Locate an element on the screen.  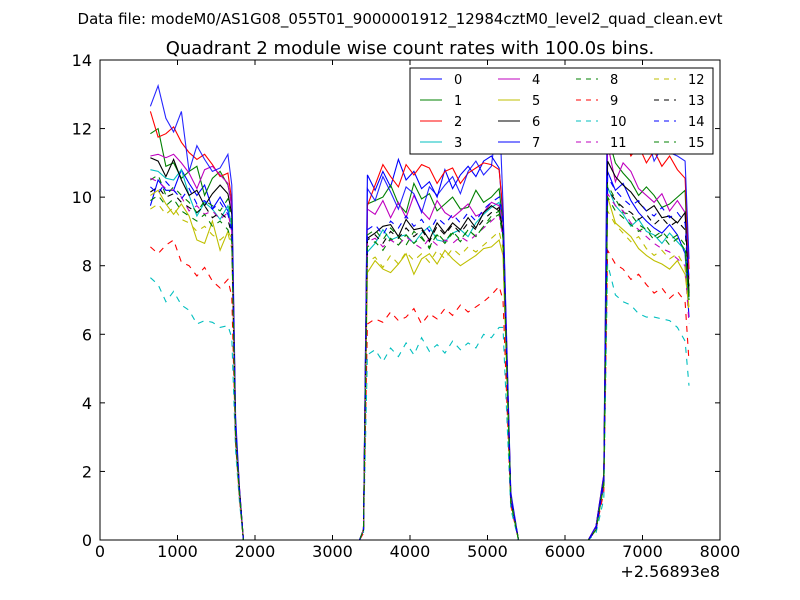
x-tick-label: 7000 is located at coordinates (642, 551).